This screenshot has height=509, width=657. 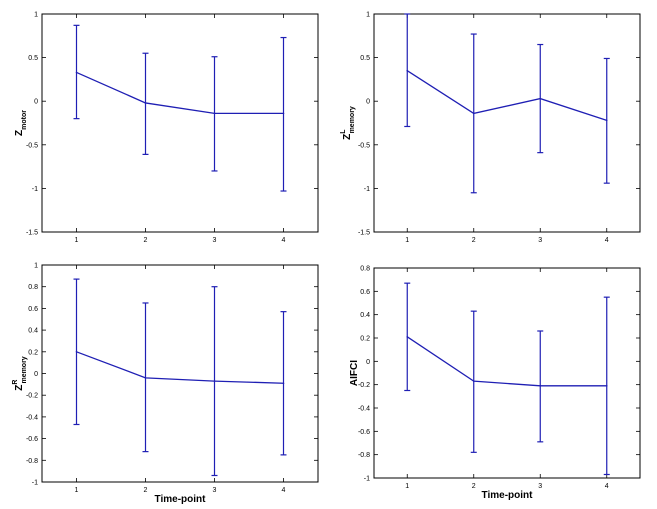 What do you see at coordinates (343, 131) in the screenshot?
I see `y-axis-label-sup: L` at bounding box center [343, 131].